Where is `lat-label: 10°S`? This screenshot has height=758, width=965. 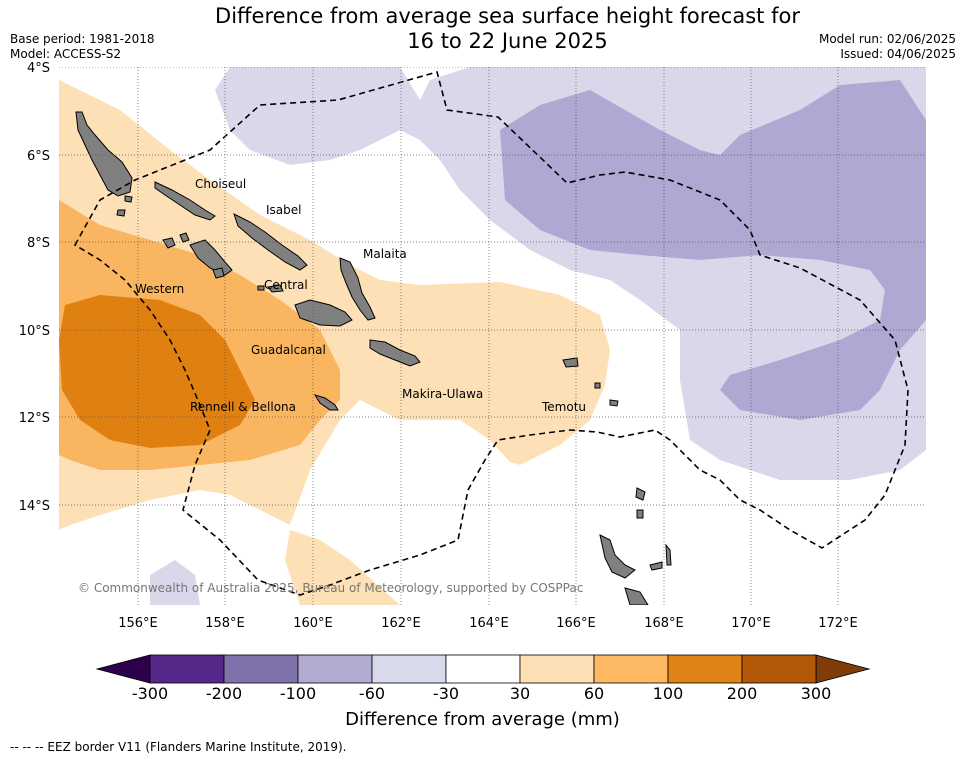
lat-label: 10°S is located at coordinates (34, 331).